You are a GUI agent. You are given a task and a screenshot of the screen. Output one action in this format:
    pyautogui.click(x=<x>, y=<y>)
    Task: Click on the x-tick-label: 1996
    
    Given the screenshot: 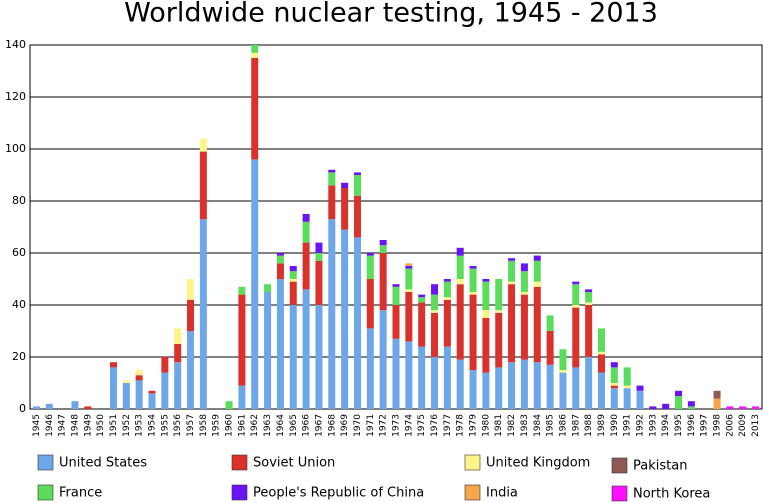 What is the action you would take?
    pyautogui.click(x=692, y=425)
    